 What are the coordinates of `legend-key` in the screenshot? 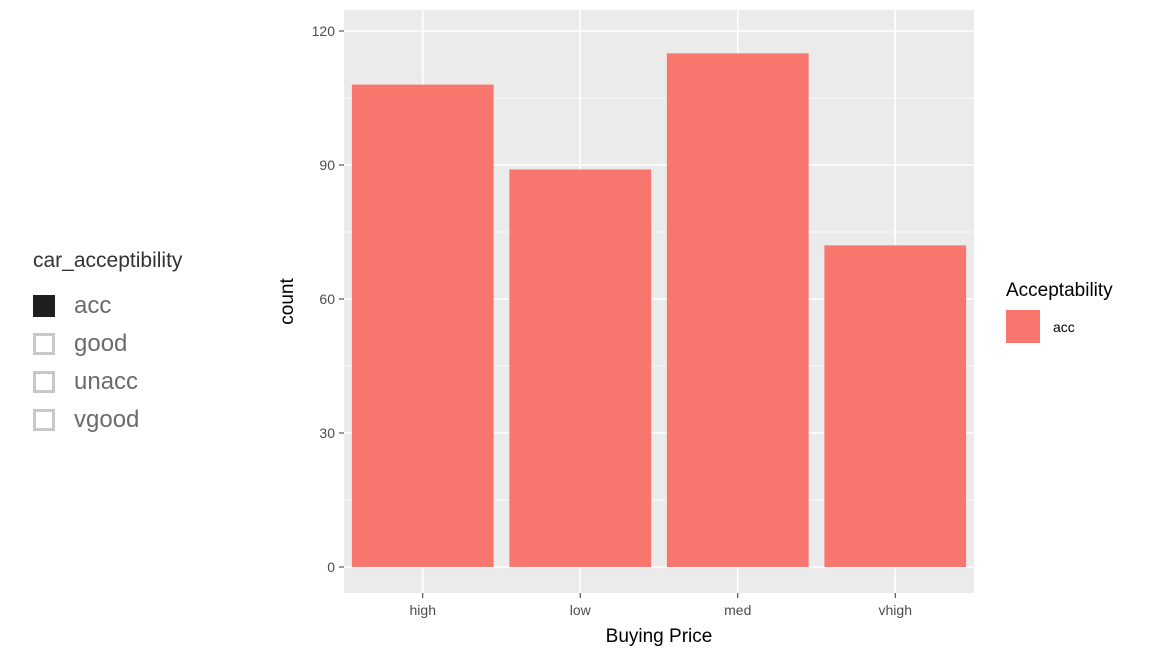 It's located at (1023, 326).